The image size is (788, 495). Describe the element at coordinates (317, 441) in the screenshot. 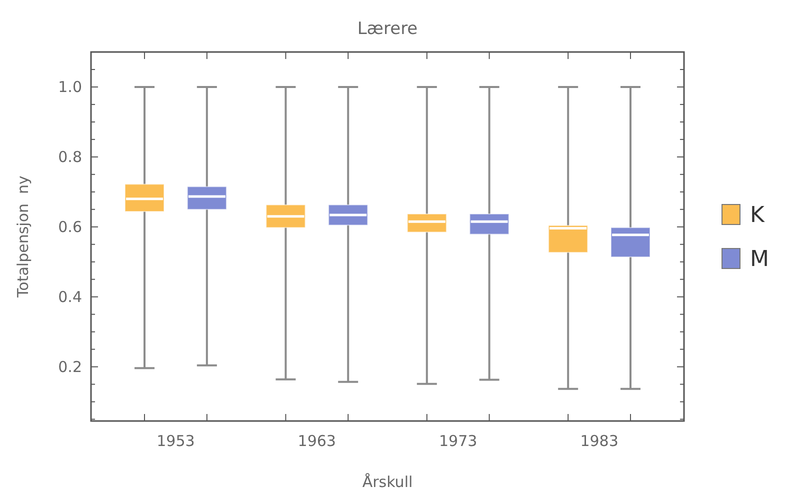

I see `x-tick-label: 1963` at that location.